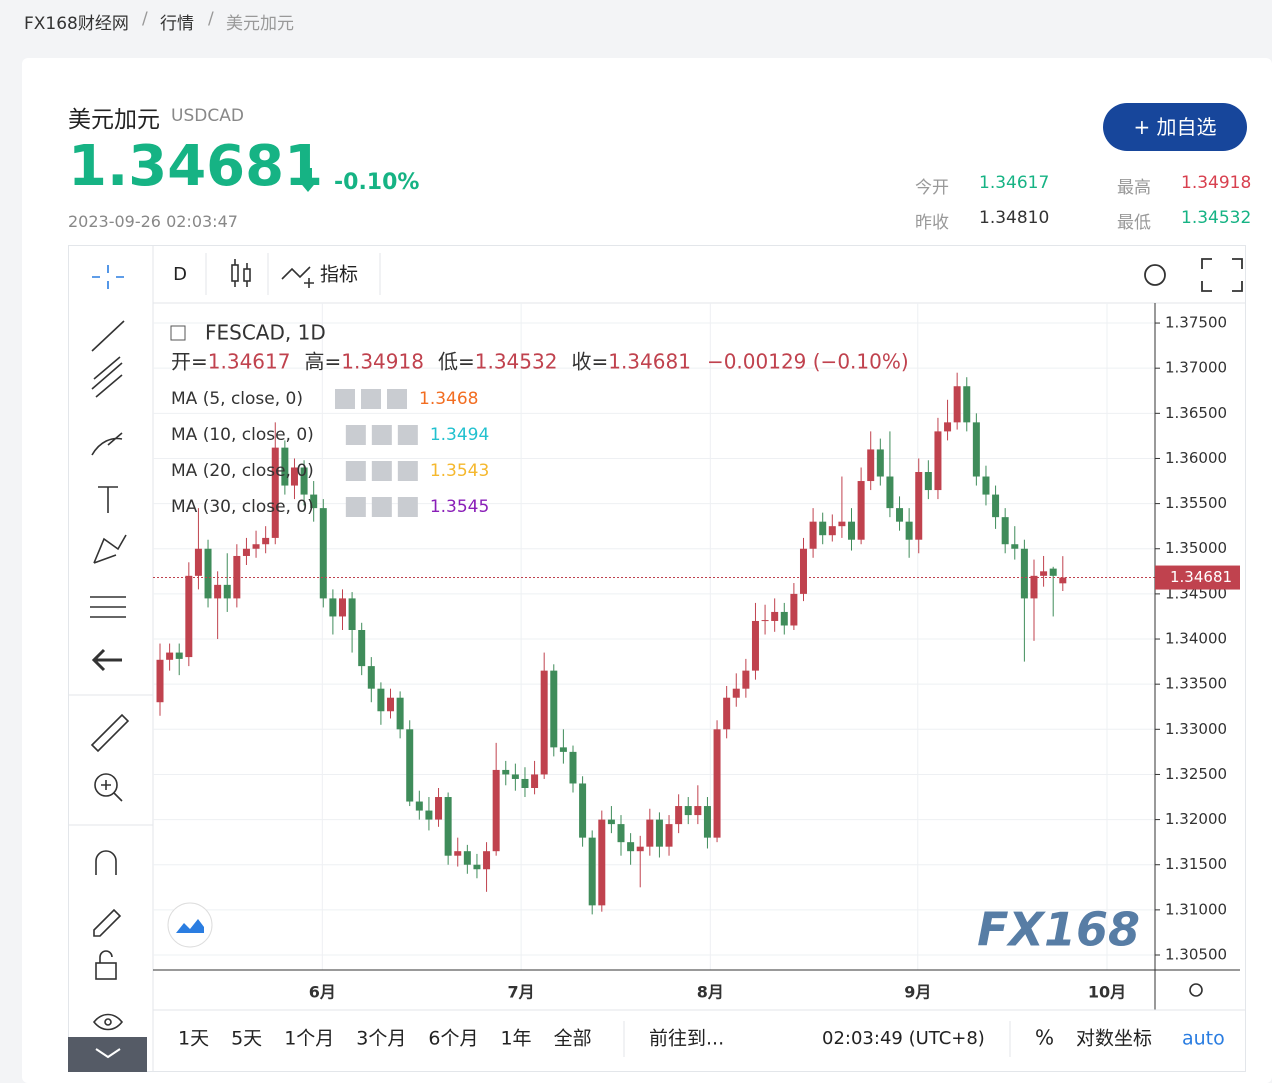  What do you see at coordinates (1114, 1039) in the screenshot?
I see `log-toggle: 对数坐标` at bounding box center [1114, 1039].